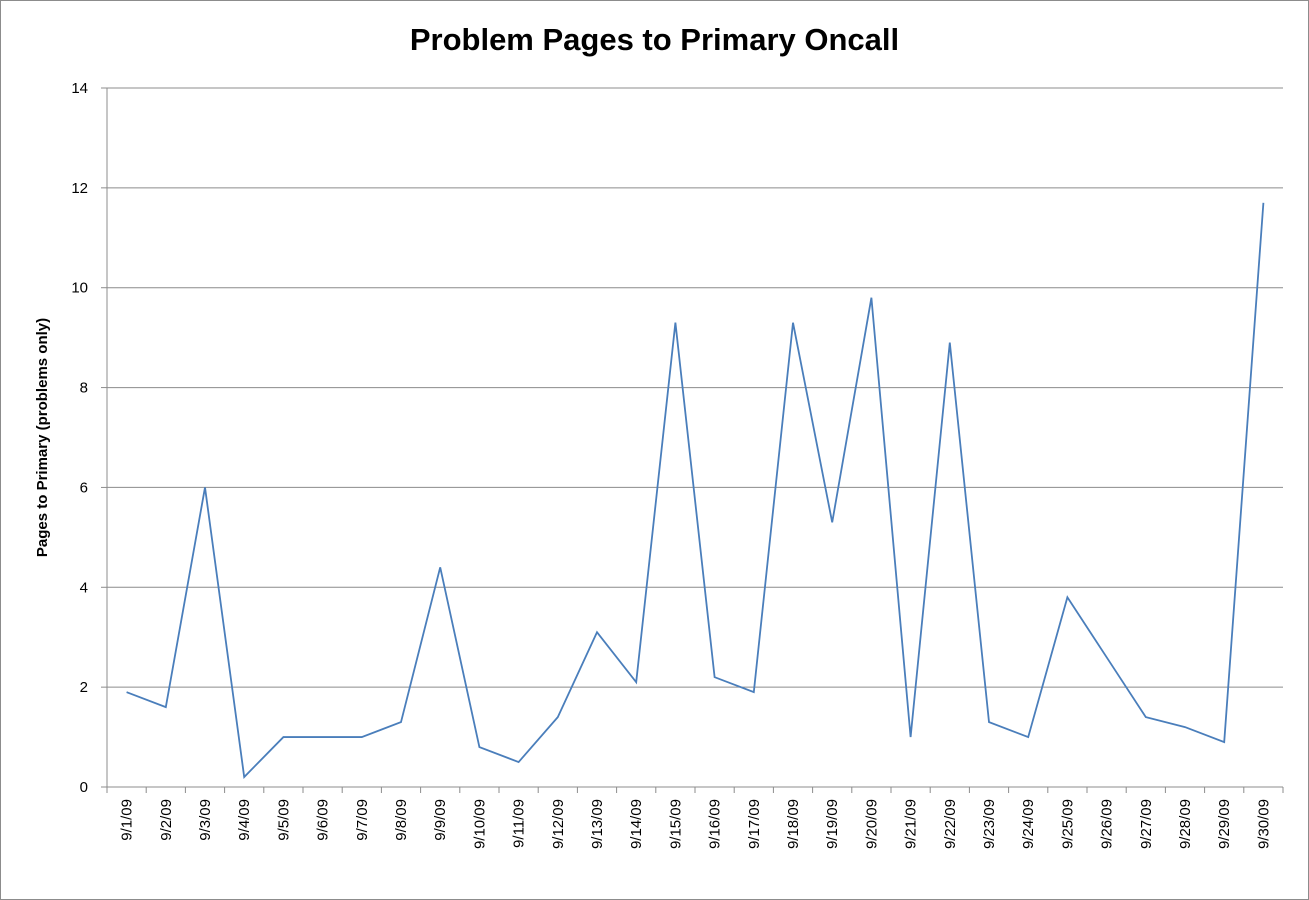  Describe the element at coordinates (675, 824) in the screenshot. I see `x-tick-label-9/15/09: 9/15/09` at that location.